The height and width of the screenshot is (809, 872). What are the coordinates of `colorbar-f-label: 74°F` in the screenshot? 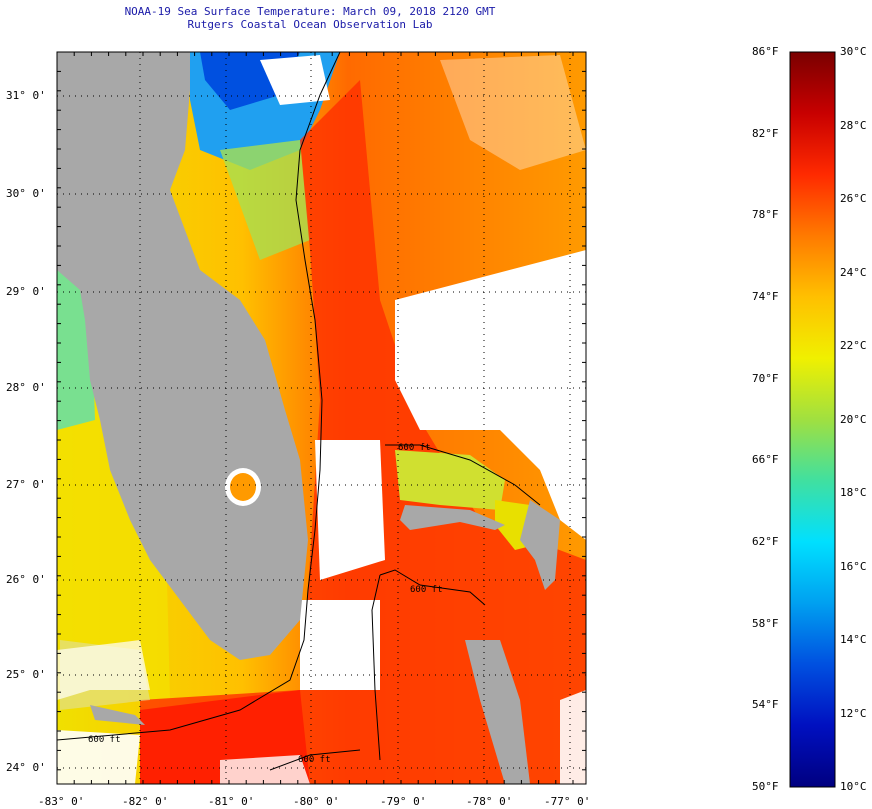 It's located at (765, 296).